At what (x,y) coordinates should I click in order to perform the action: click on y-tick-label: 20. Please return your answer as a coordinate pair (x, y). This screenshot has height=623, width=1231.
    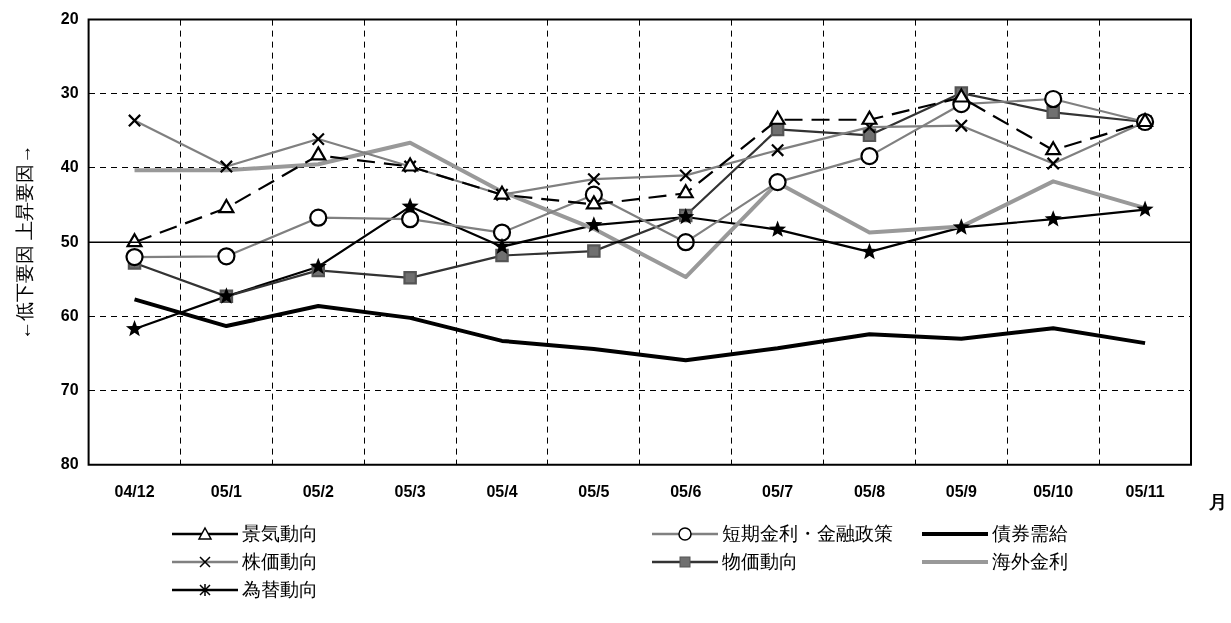
    Looking at the image, I should click on (69, 19).